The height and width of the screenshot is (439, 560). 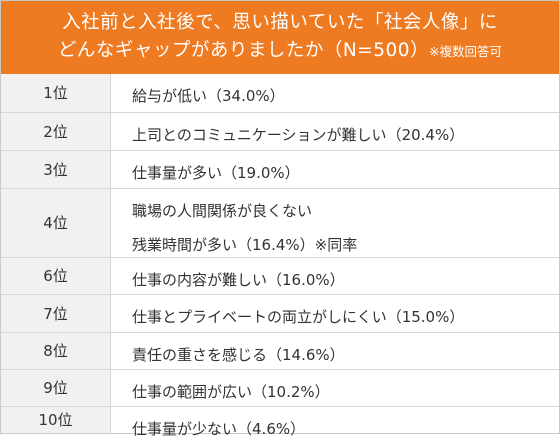 What do you see at coordinates (259, 317) in the screenshot?
I see `item-text: 仕事とプライベートの両立がしにくい` at bounding box center [259, 317].